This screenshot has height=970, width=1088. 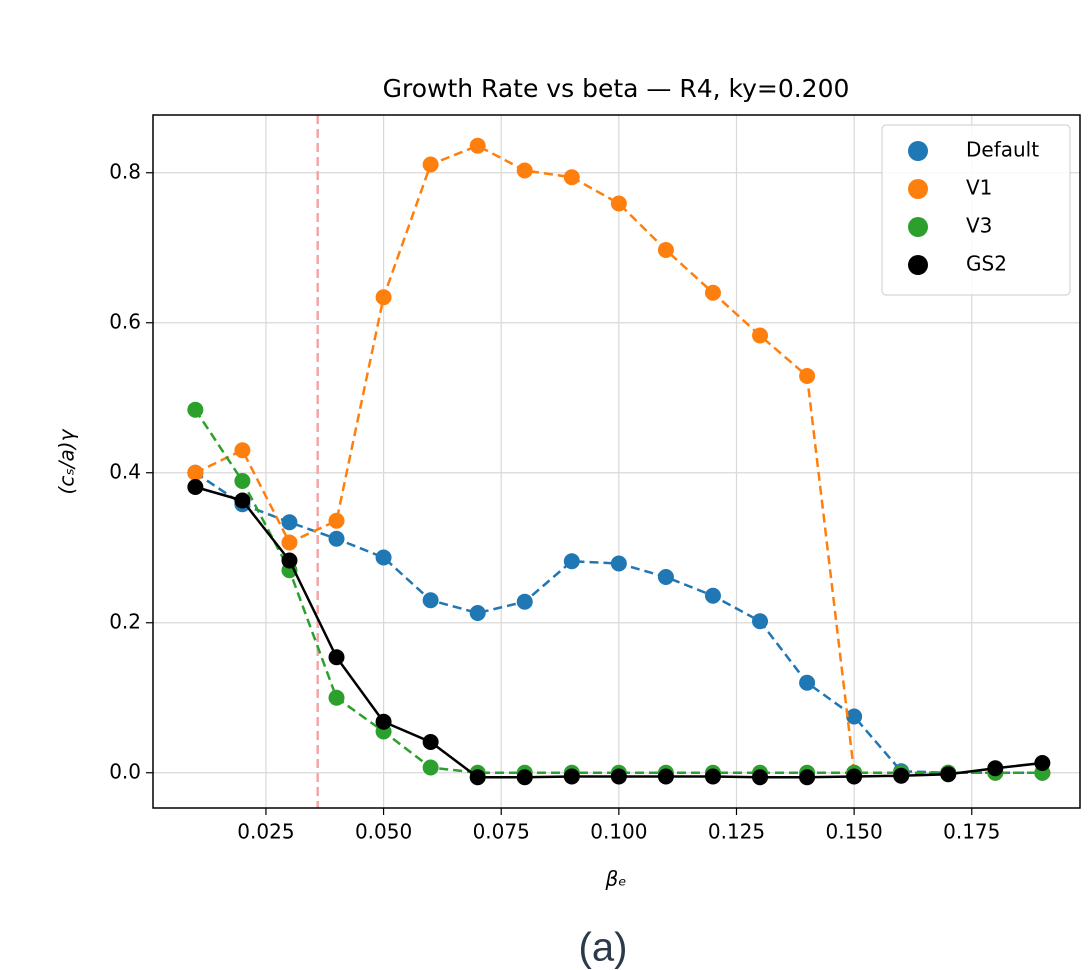 I want to click on y-axis-label: (cₛ/a)γ, so click(x=67, y=461).